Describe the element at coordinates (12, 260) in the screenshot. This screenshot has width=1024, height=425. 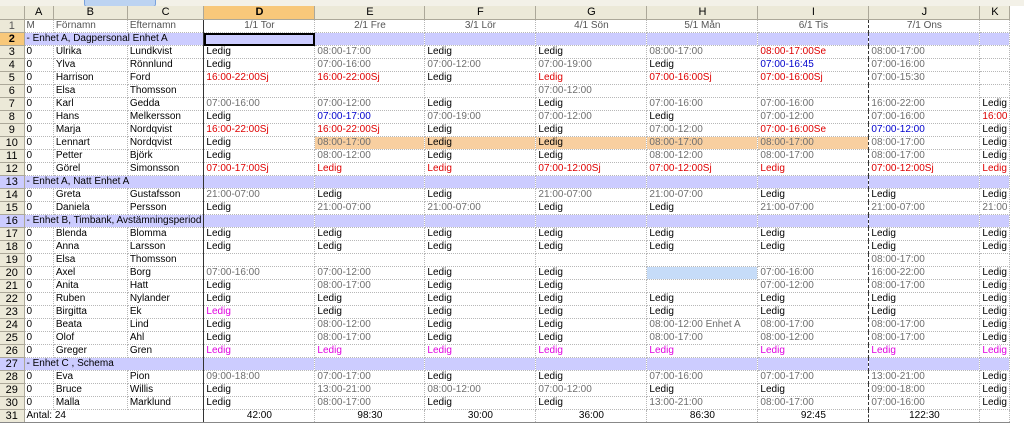
I see `row-header: 19` at that location.